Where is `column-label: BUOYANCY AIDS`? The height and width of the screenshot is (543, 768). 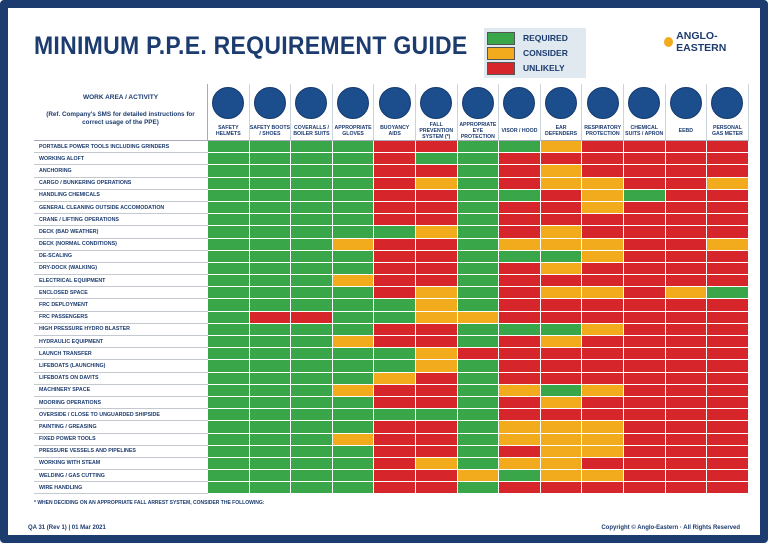 column-label: BUOYANCY AIDS is located at coordinates (395, 130).